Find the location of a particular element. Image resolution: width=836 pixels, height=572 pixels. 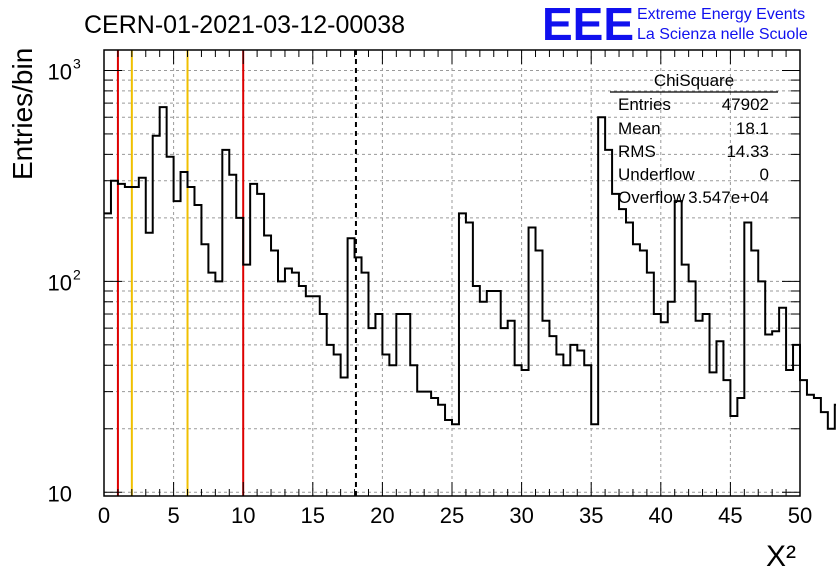

stats-label: RMS is located at coordinates (637, 151).